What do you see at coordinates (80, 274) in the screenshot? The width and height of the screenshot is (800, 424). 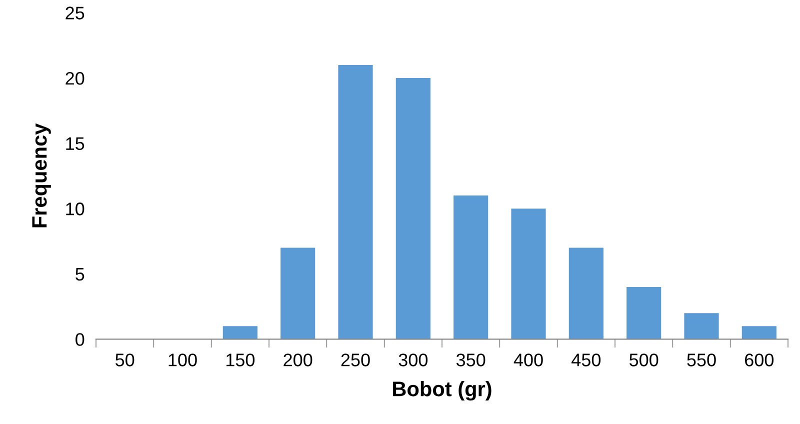 I see `y-tick-label: 5` at bounding box center [80, 274].